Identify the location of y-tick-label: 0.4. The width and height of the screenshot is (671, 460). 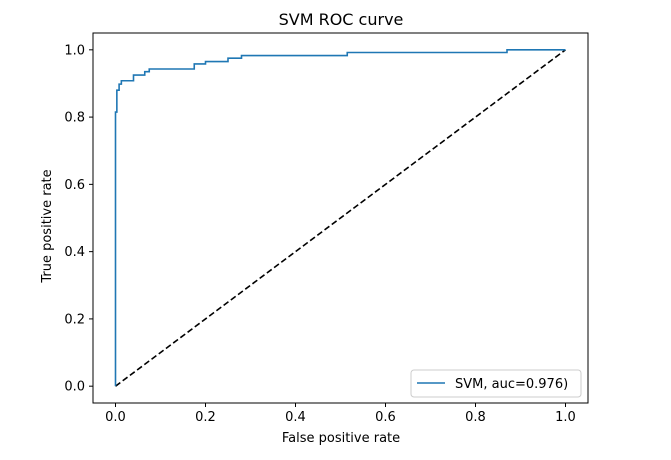
(74, 252).